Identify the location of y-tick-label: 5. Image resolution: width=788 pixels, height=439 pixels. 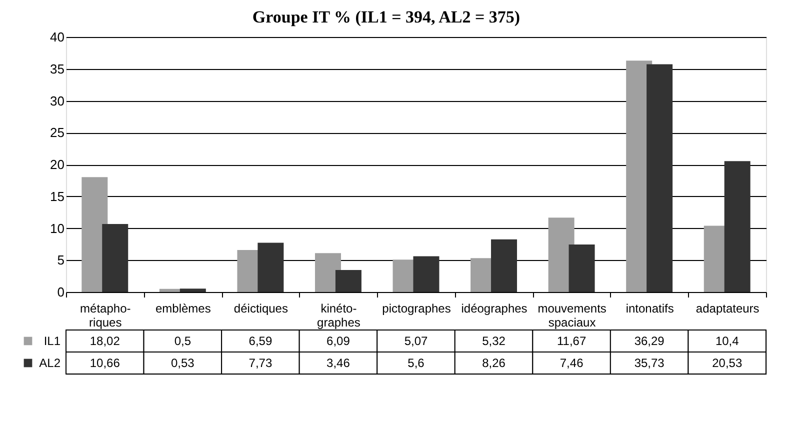
(60, 260).